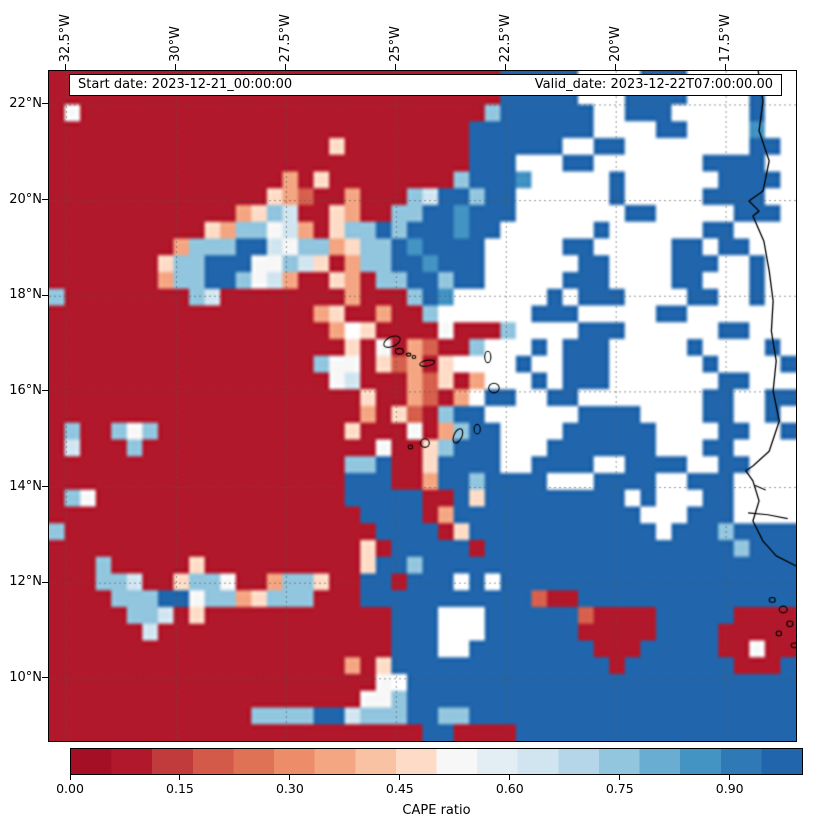 This screenshot has height=836, width=837. Describe the element at coordinates (70, 788) in the screenshot. I see `colorbar-tick-label: 0.00` at that location.